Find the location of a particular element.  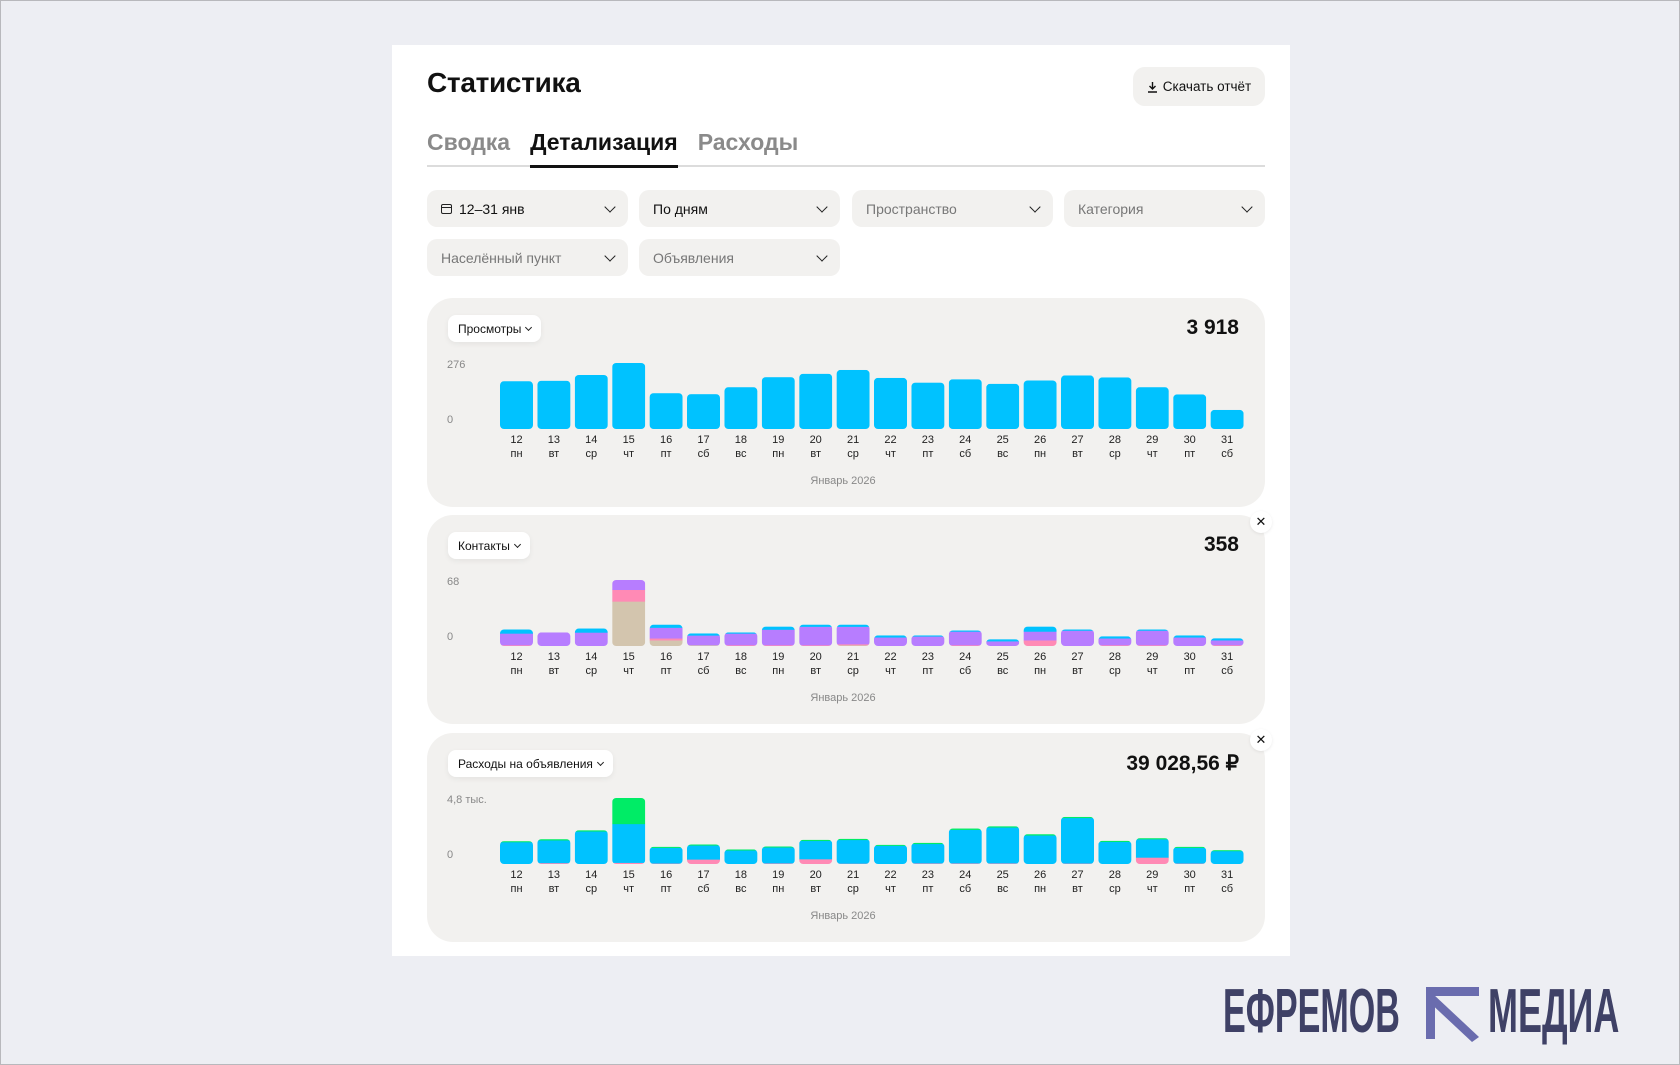

x-tick-weekday: вс is located at coordinates (1003, 454).